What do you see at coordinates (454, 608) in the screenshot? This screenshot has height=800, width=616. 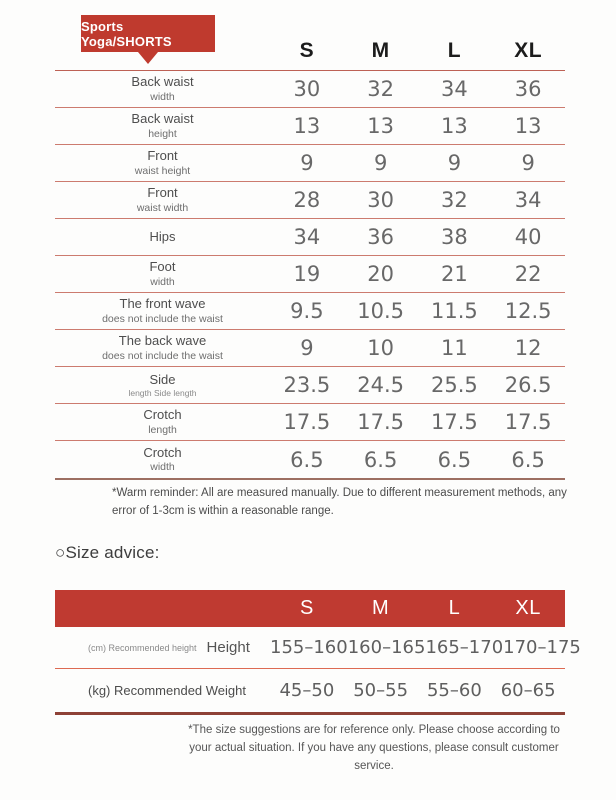 I see `advice-column-l: L` at bounding box center [454, 608].